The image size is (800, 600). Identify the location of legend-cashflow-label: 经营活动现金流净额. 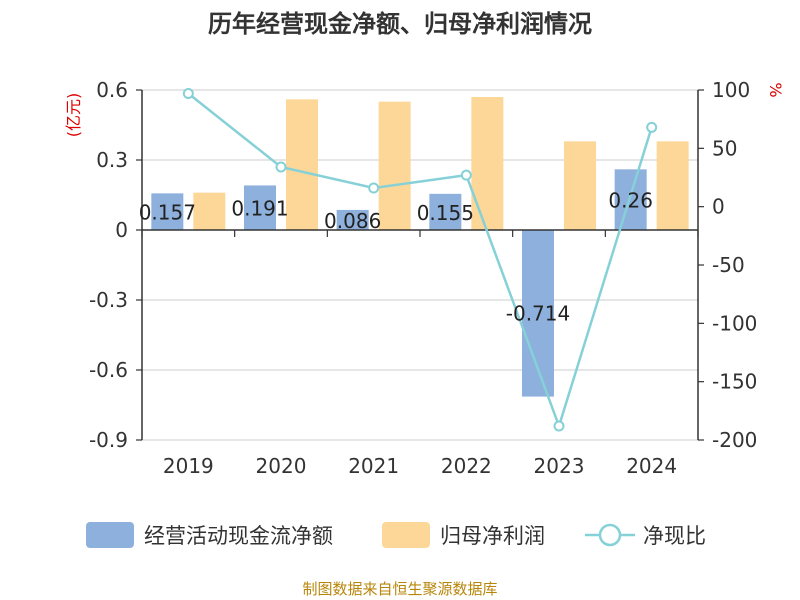
(238, 536).